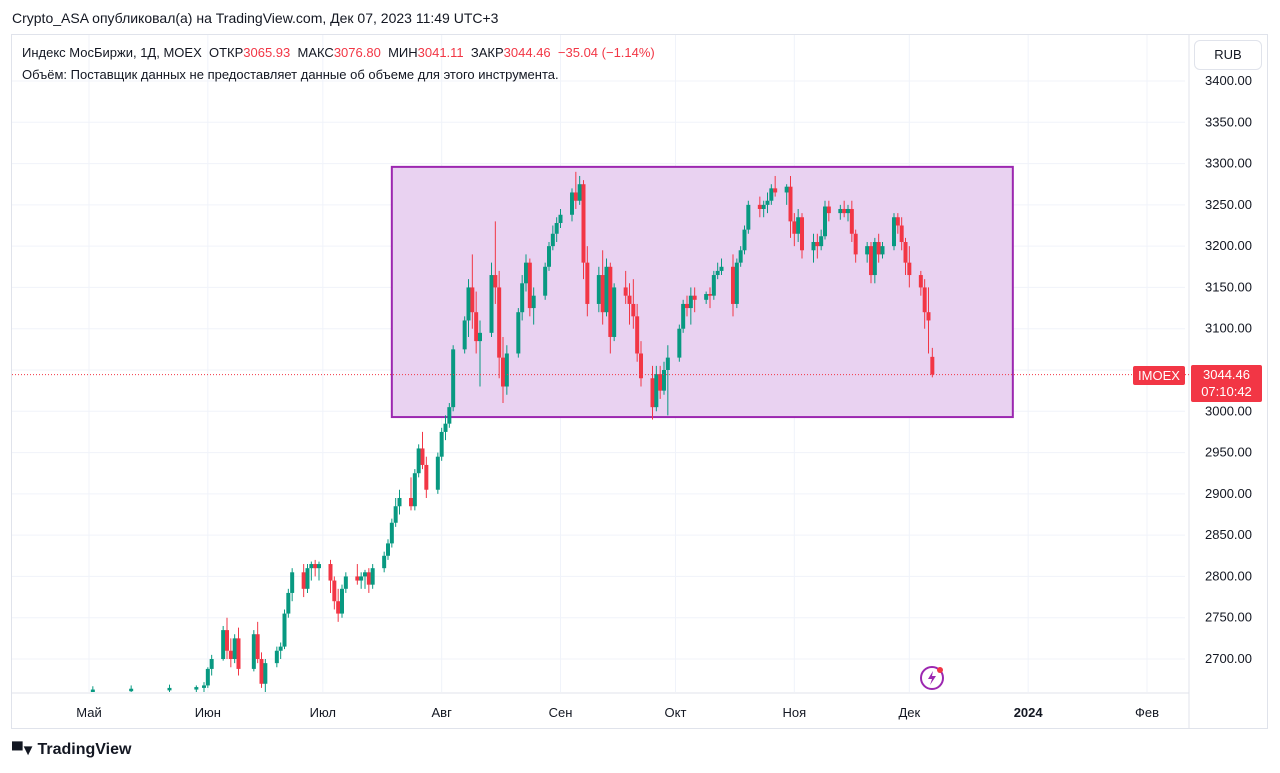 Image resolution: width=1280 pixels, height=773 pixels. I want to click on x-tick-label: Дек, so click(909, 712).